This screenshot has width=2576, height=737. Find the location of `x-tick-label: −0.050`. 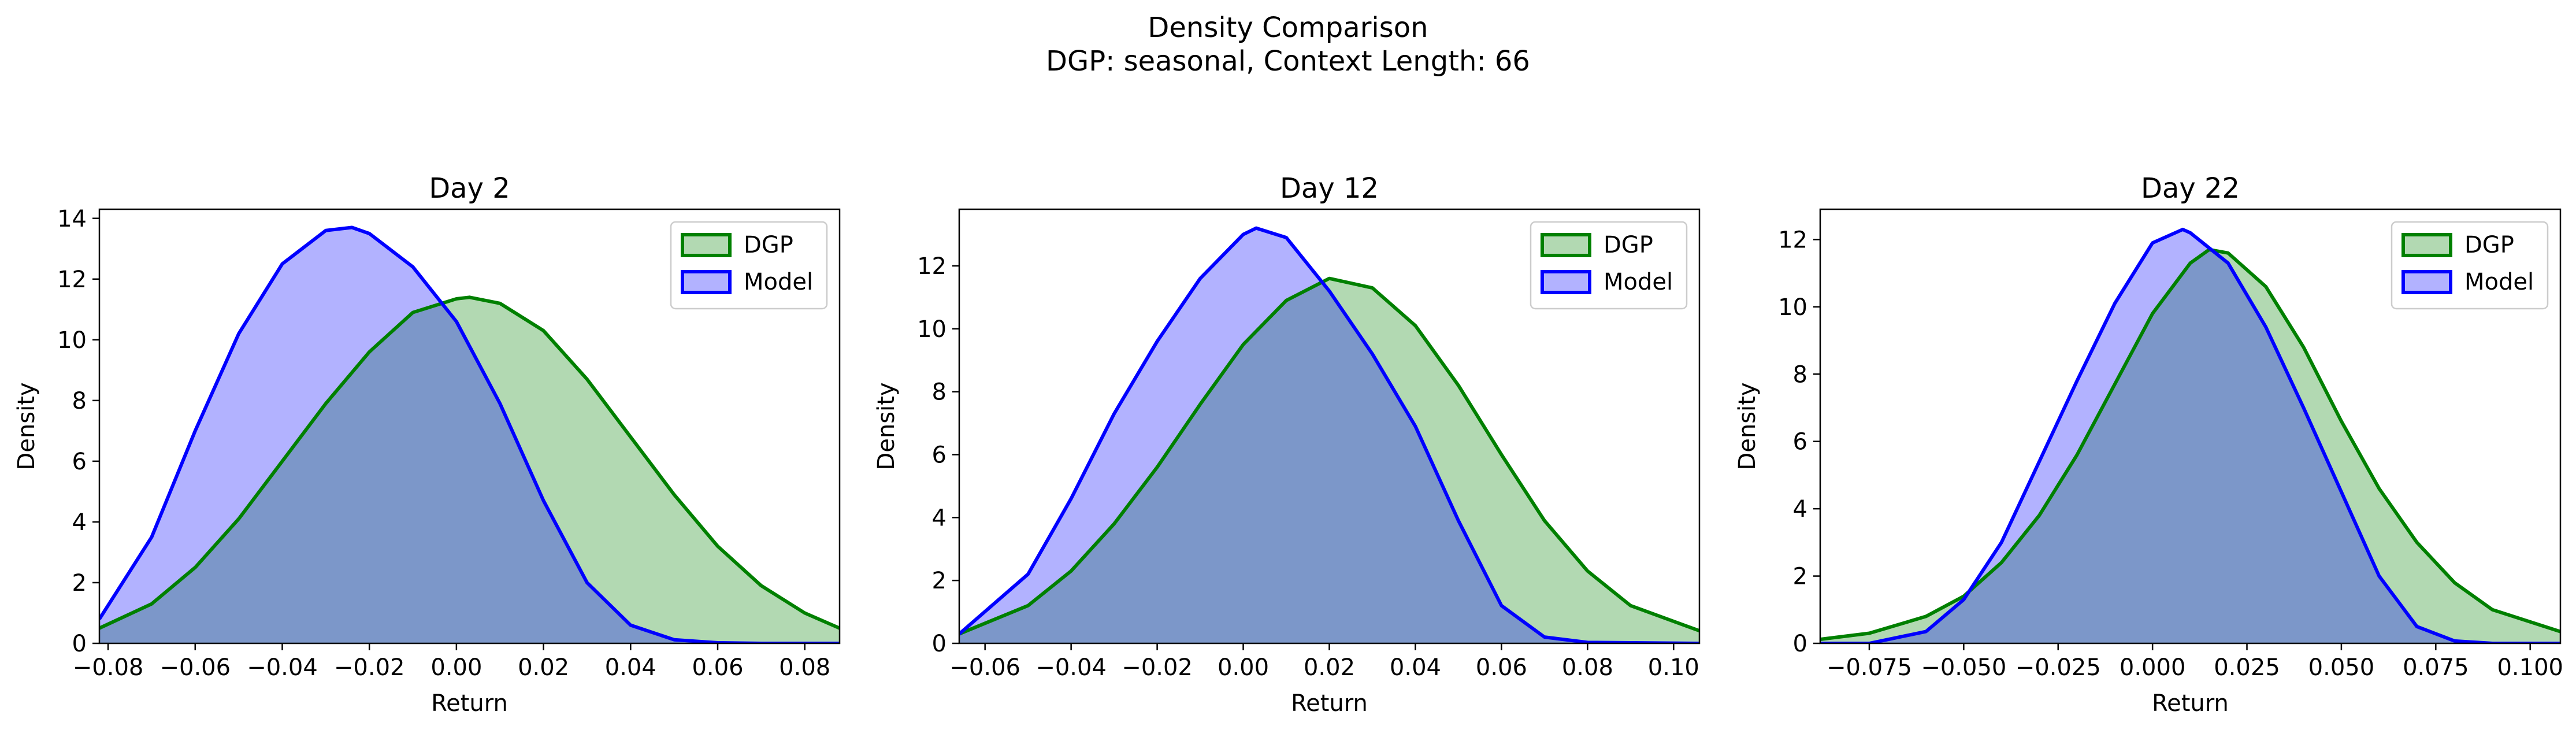

x-tick-label: −0.050 is located at coordinates (1964, 667).